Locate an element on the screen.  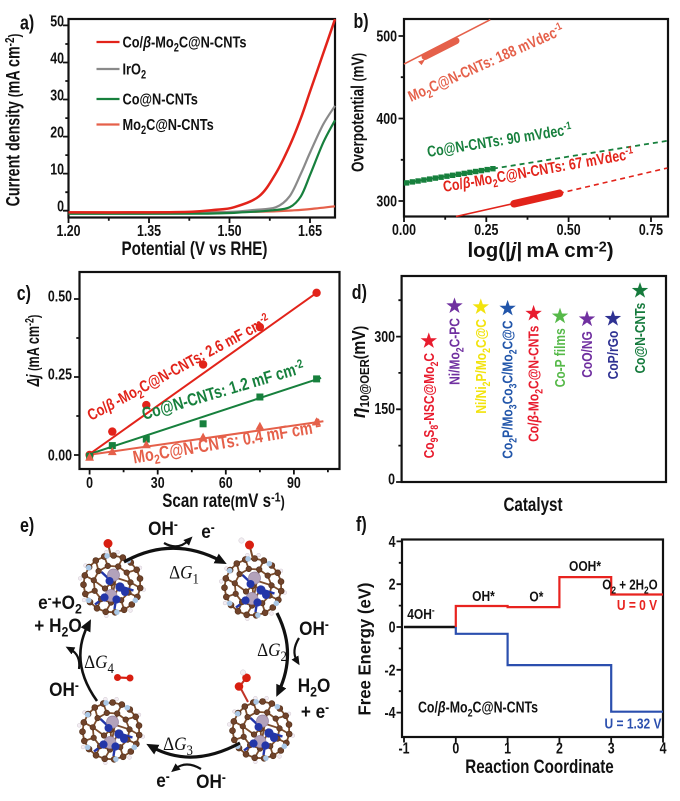
svg-text: Reaction Coordinate is located at coordinates (539, 766).